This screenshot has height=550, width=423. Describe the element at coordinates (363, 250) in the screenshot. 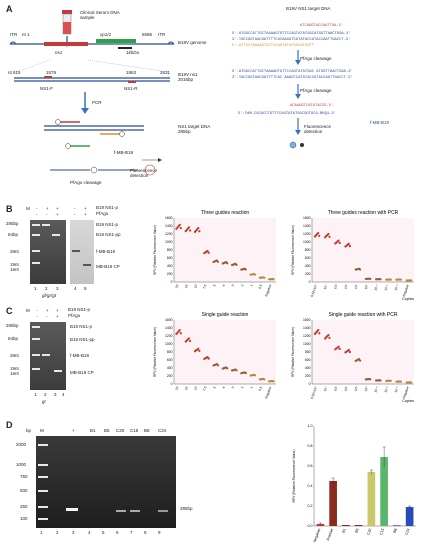

I see `plot-background` at that location.